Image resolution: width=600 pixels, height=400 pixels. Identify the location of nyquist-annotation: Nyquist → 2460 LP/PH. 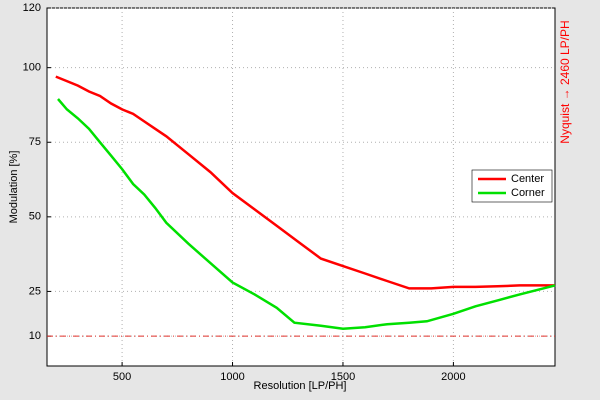
(565, 81).